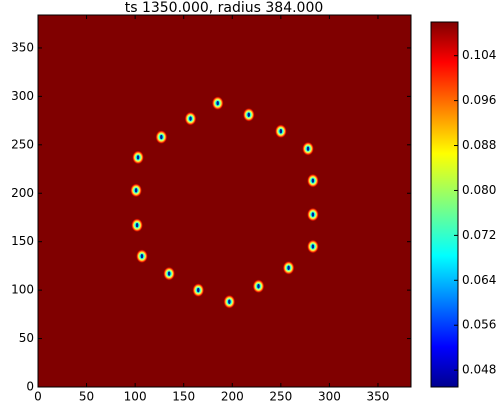 The image size is (503, 410). I want to click on x-tick-label: 0, so click(38, 397).